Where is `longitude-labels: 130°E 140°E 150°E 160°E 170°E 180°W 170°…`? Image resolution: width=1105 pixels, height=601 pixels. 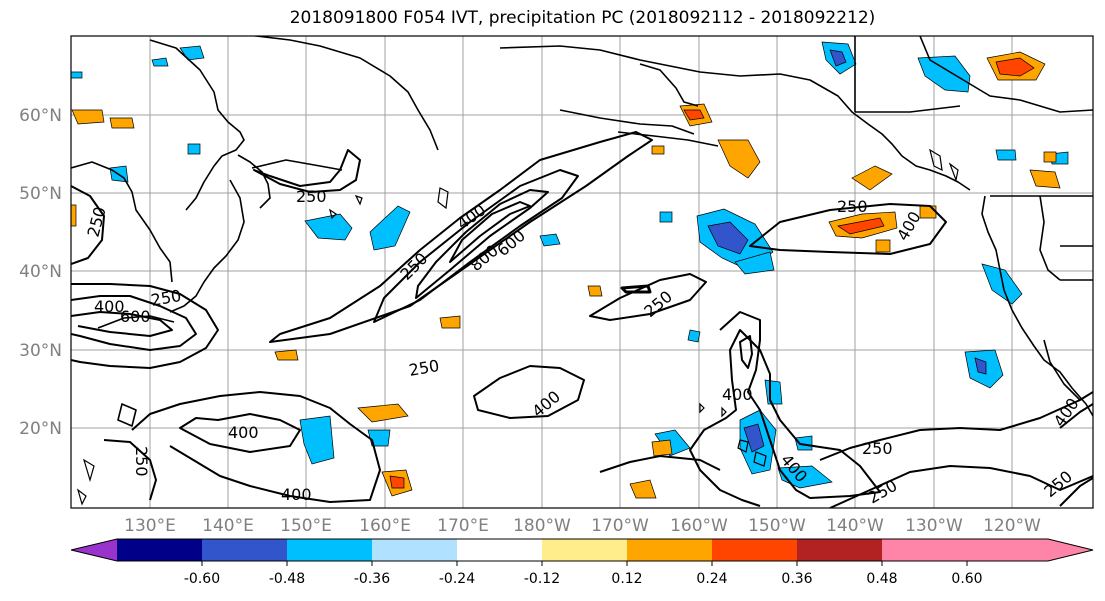 longitude-labels: 130°E 140°E 150°E 160°E 170°E 180°W 170°… is located at coordinates (582, 526).